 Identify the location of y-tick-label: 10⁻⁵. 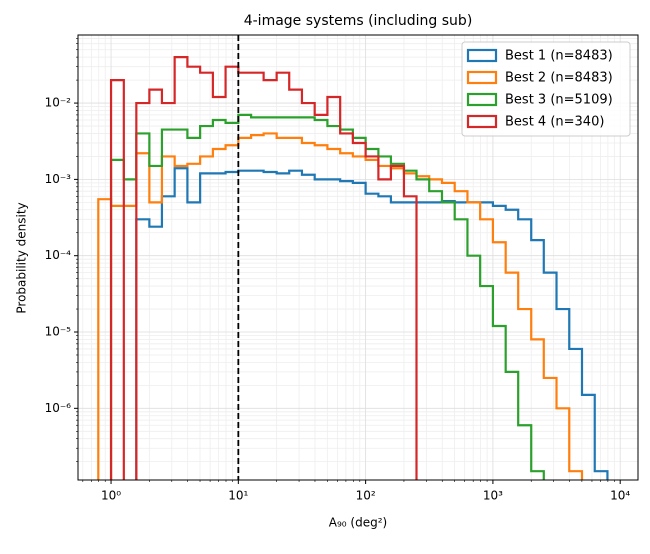
(58, 332).